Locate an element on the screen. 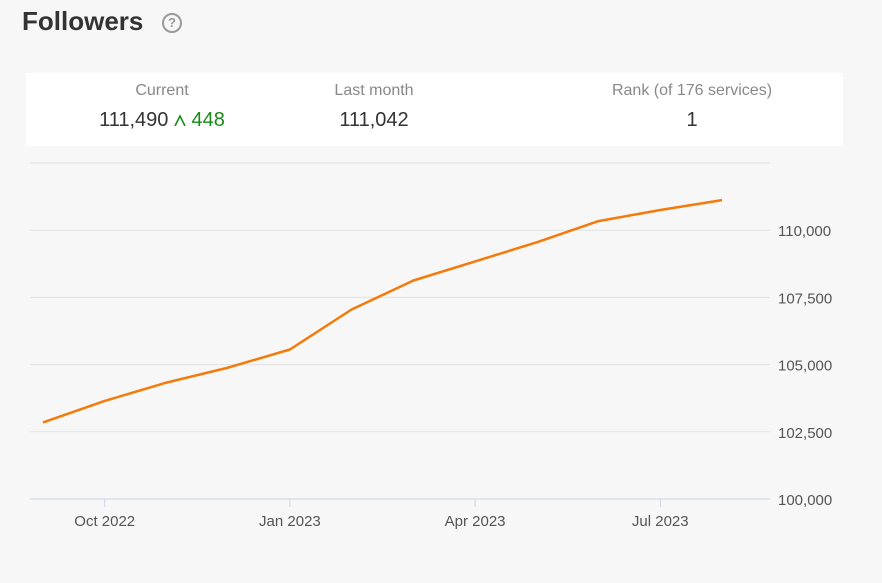 The width and height of the screenshot is (882, 583). stat: Rank (of 176 services) 1 is located at coordinates (692, 102).